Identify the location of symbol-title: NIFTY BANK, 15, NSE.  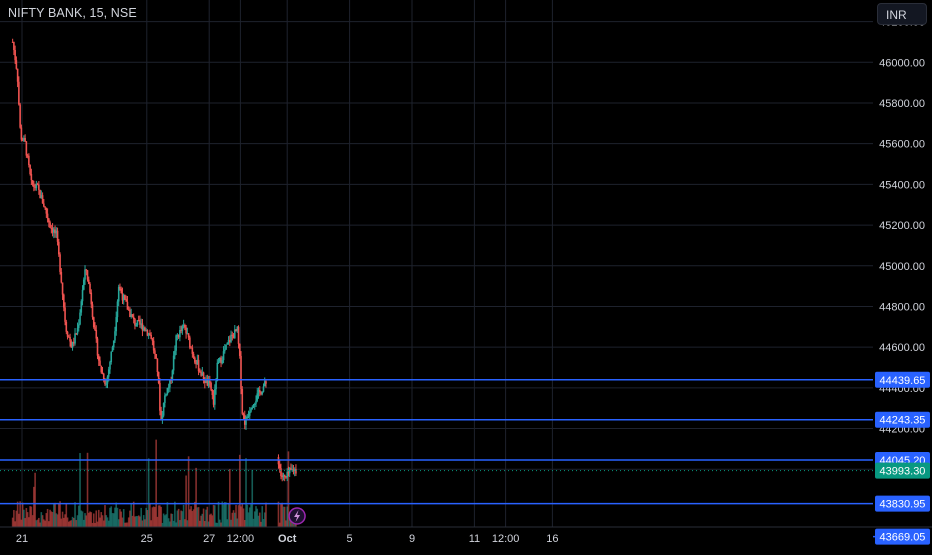
(72, 13).